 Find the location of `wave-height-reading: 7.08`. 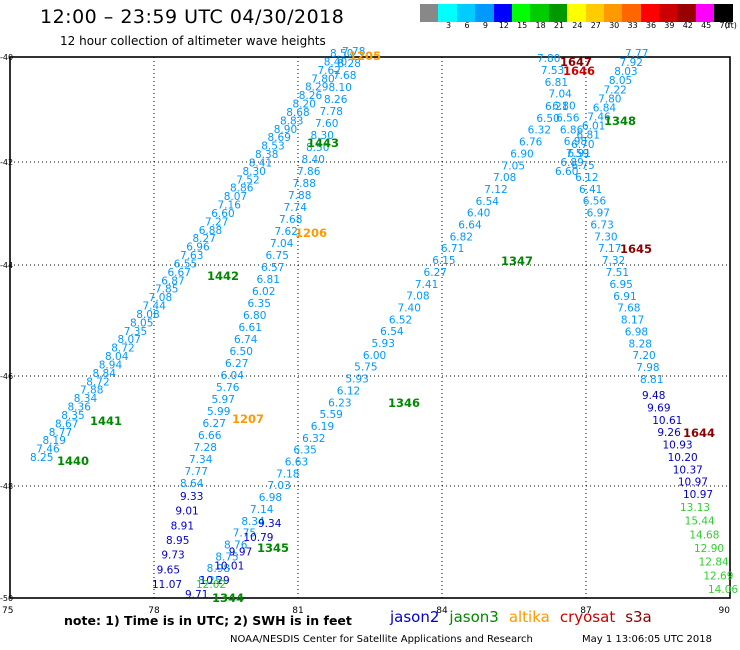

wave-height-reading: 7.08 is located at coordinates (504, 178).